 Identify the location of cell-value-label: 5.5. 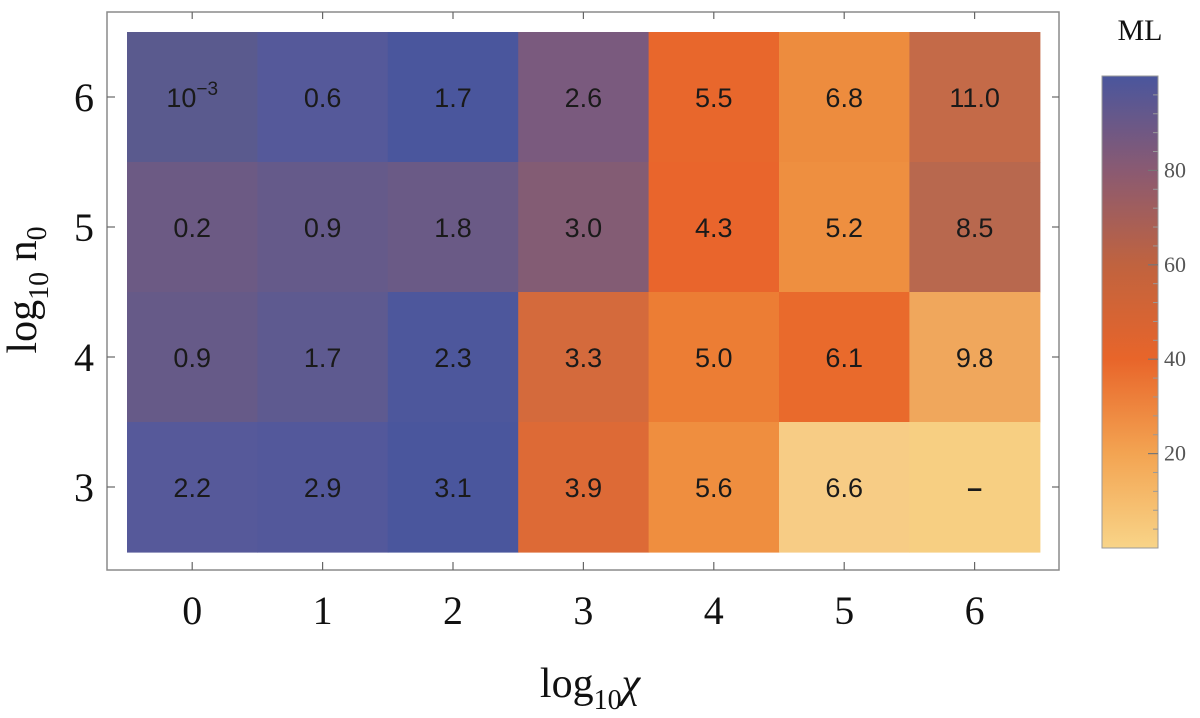
(714, 98).